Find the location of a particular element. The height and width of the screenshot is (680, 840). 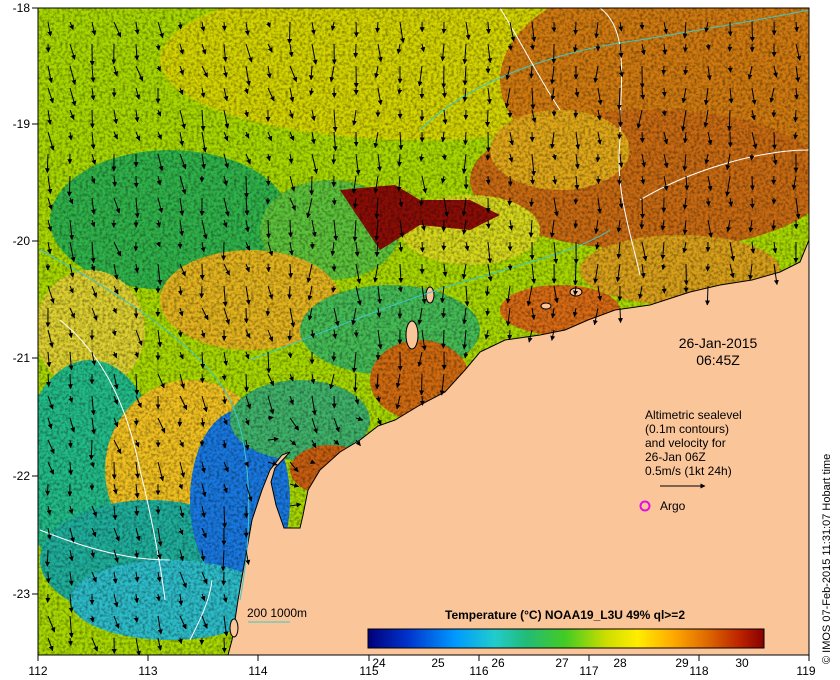

date-label: 26-Jan-2015 is located at coordinates (718, 343).